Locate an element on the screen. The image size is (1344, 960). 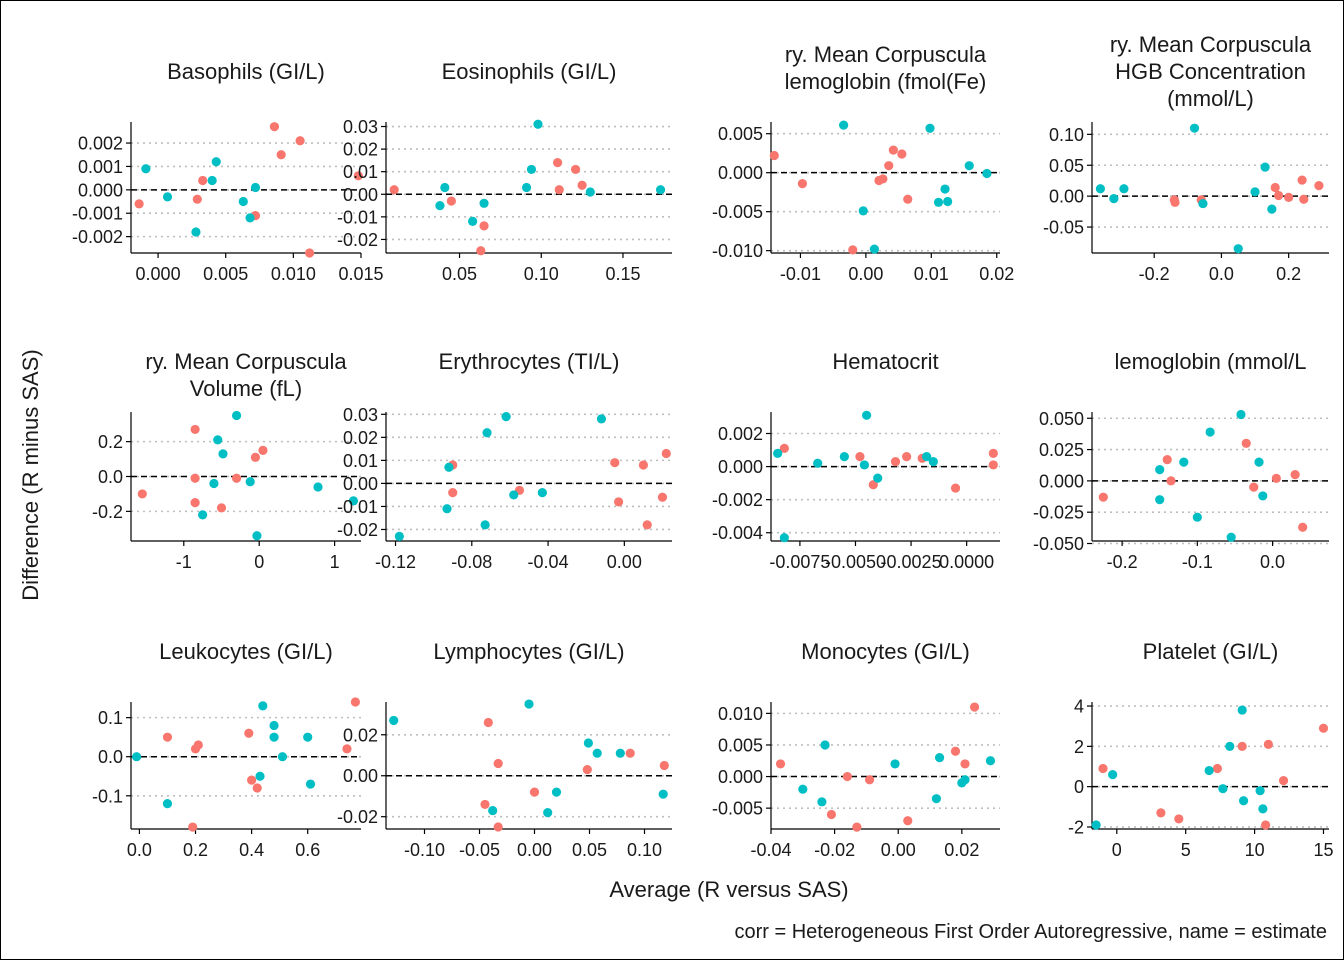
x-tick-label: -0.10 is located at coordinates (424, 850).